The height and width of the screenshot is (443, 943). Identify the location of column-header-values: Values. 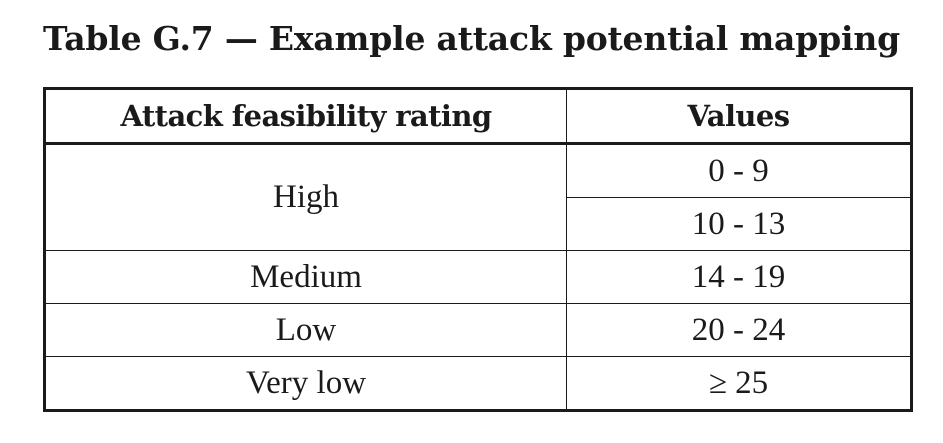
(739, 116).